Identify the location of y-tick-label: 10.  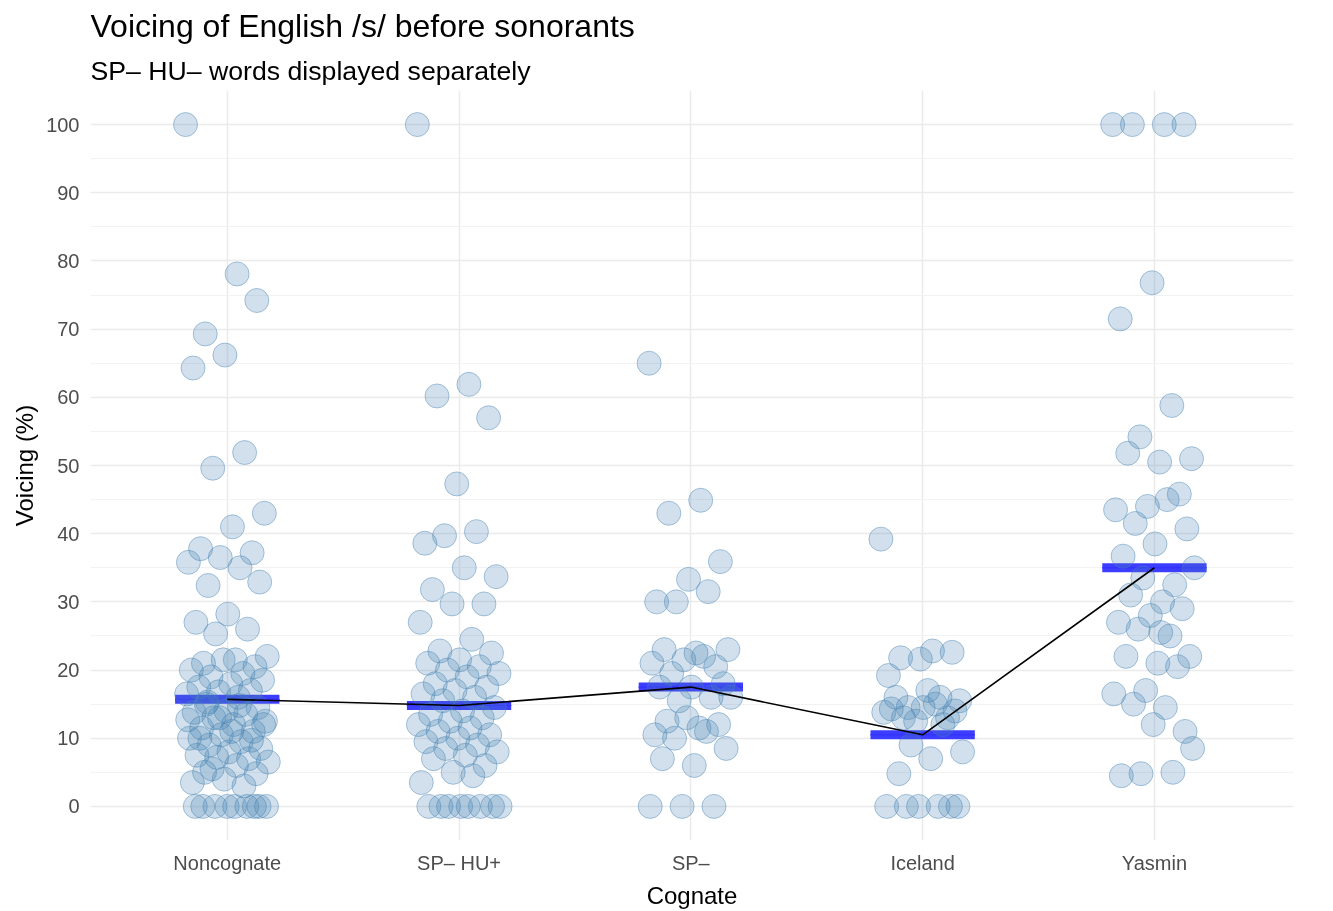
(68, 738).